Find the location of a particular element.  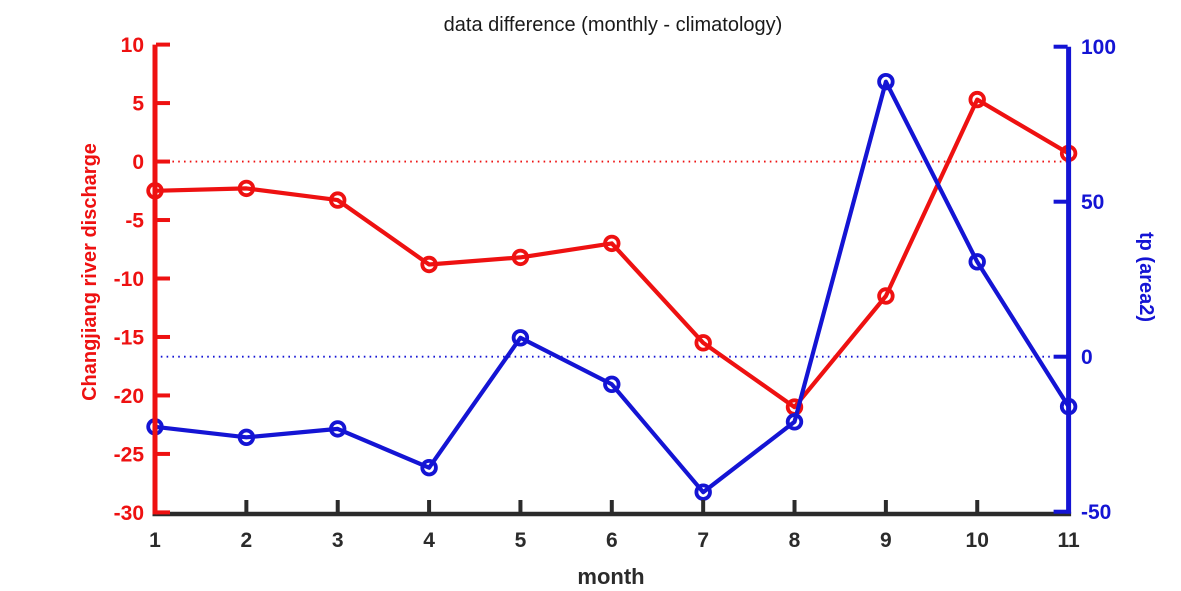

left-tick-label: -10 is located at coordinates (129, 279).